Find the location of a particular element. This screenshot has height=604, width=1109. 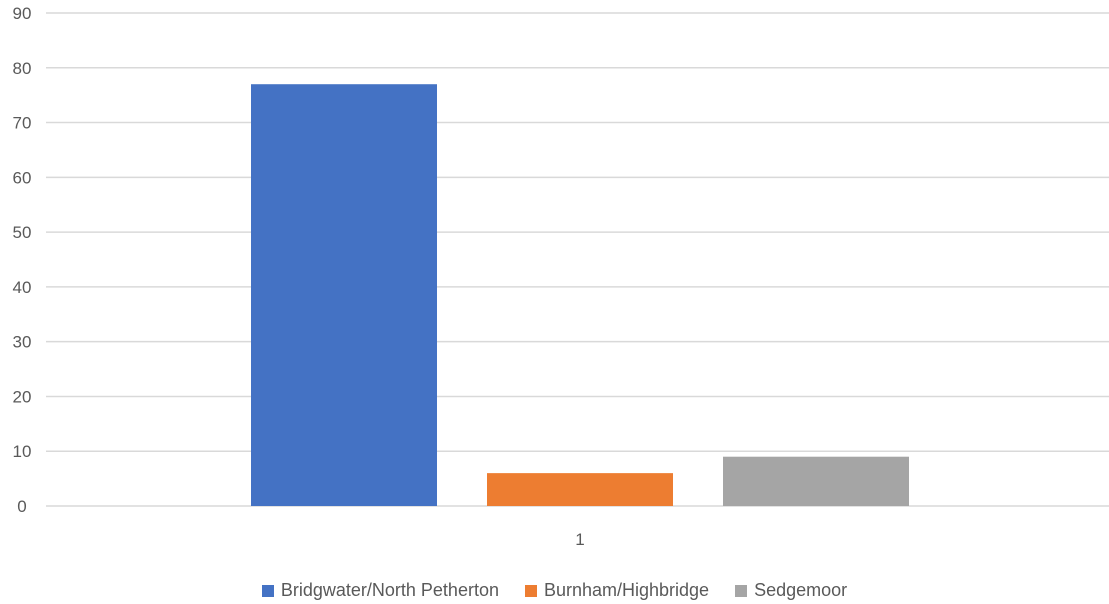

bar-bridgwater-north-petherton is located at coordinates (344, 295).